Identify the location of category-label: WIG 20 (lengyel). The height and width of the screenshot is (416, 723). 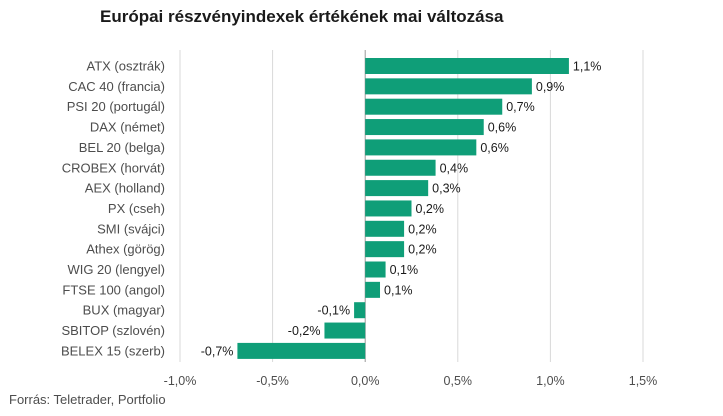
(116, 269).